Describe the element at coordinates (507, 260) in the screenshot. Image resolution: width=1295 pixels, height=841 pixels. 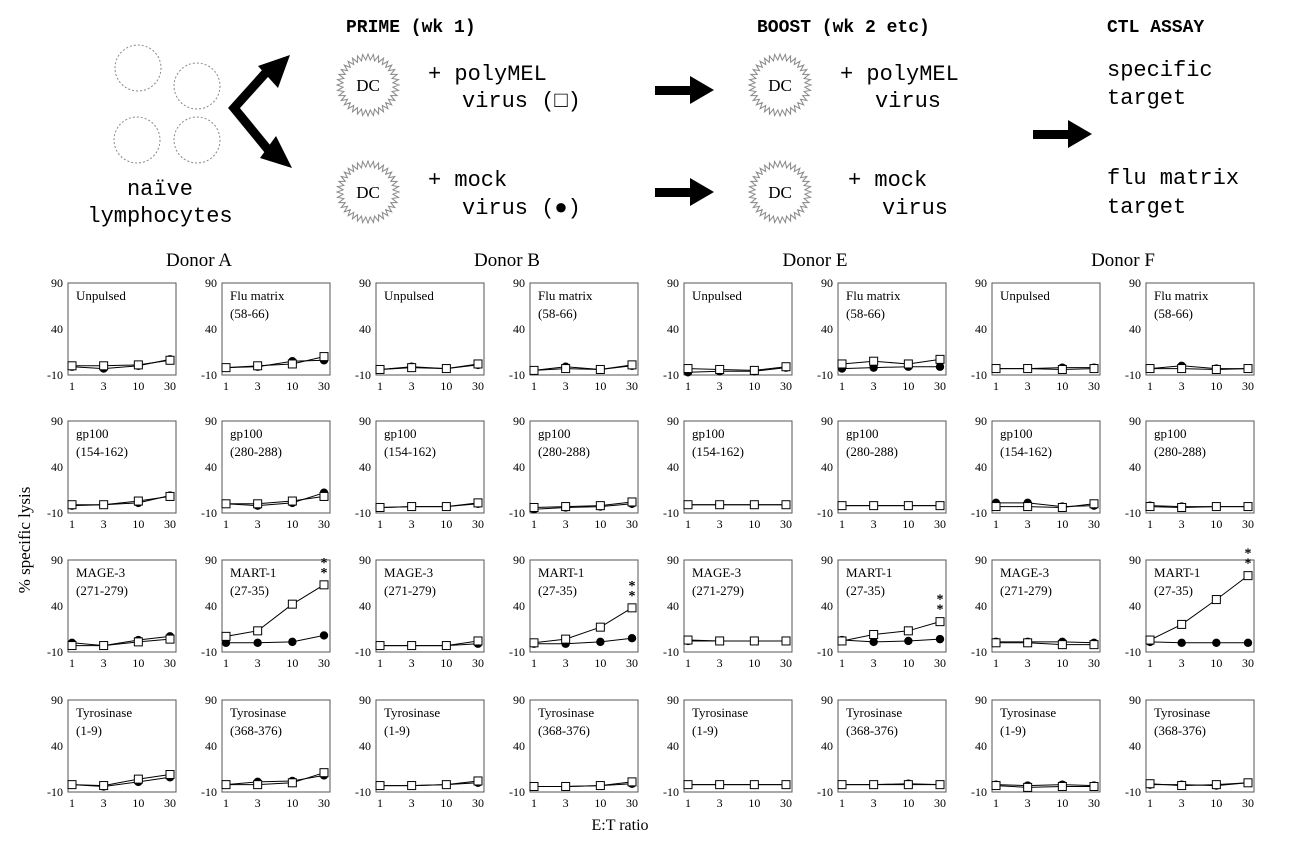
I see `donor-label: Donor B` at that location.